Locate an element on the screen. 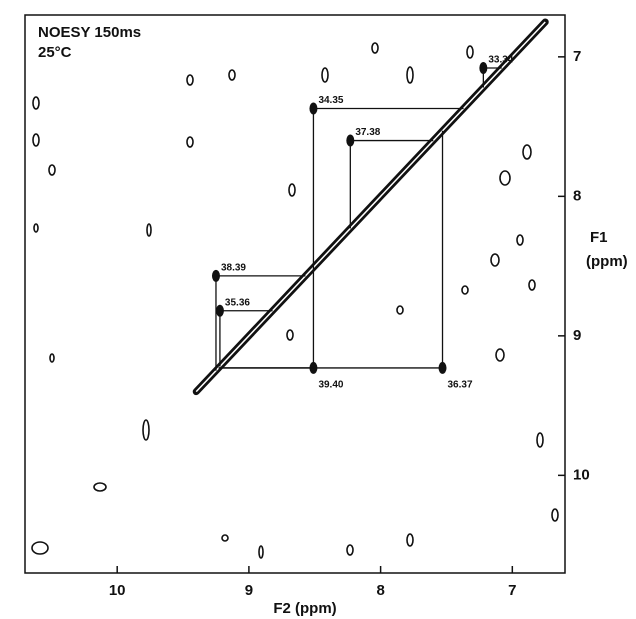 Image resolution: width=636 pixels, height=619 pixels. cross-peak-label: 39.40 is located at coordinates (330, 385).